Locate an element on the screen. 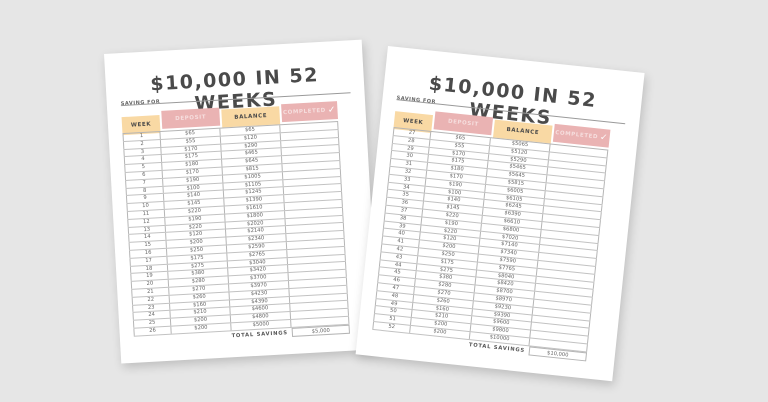 Image resolution: width=768 pixels, height=402 pixels. total-savings-value: $5,000 is located at coordinates (321, 331).